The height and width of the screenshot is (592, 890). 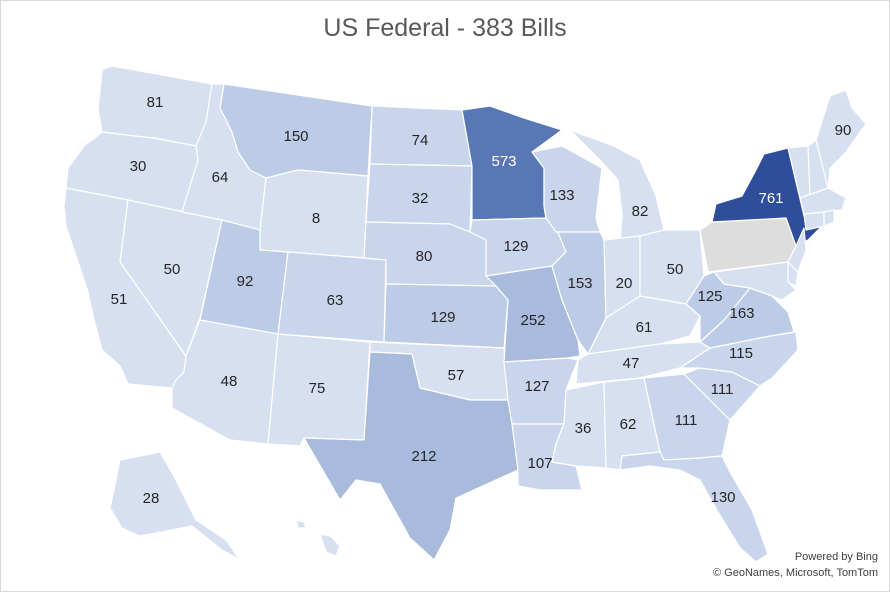 I want to click on label-GA: 111, so click(x=686, y=420).